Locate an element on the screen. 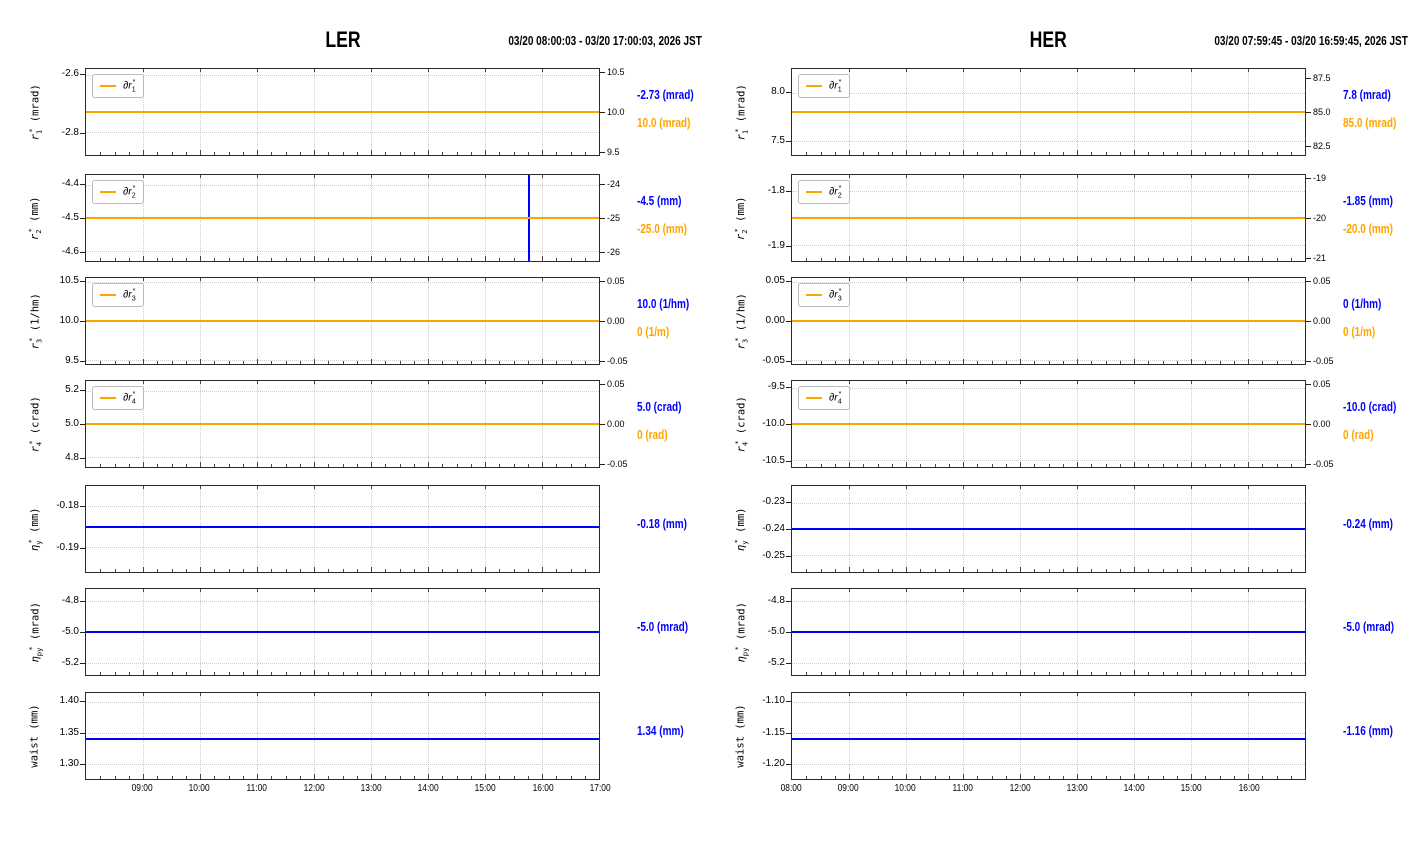 Image resolution: width=1412 pixels, height=864 pixels. y-tick-label: -4.8 is located at coordinates (70, 600).